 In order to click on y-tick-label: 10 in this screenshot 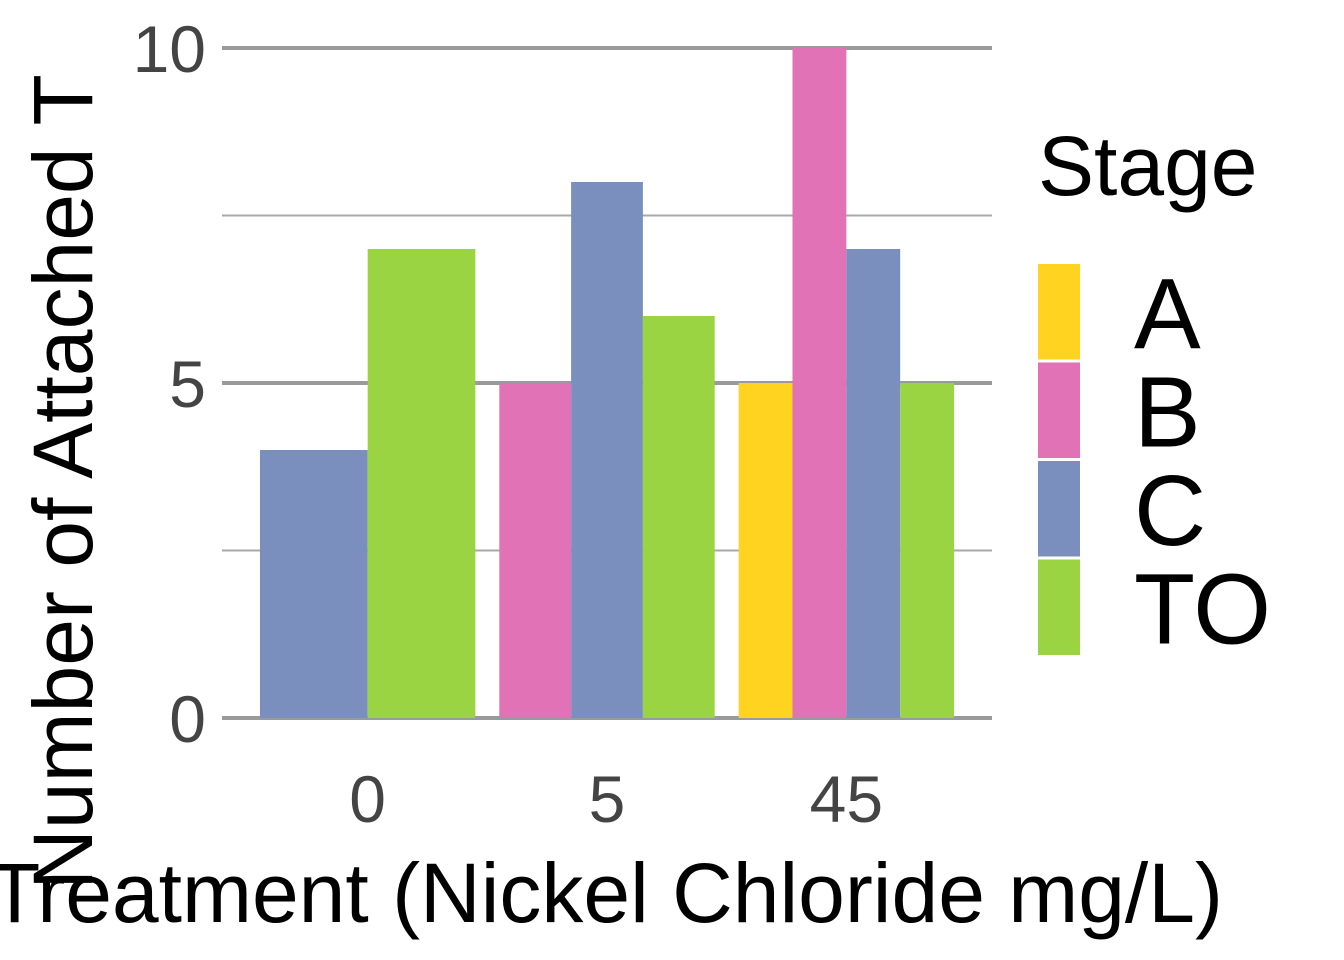, I will do `click(169, 49)`.